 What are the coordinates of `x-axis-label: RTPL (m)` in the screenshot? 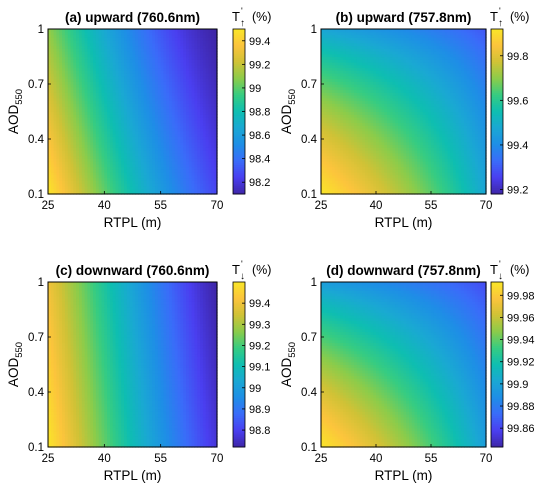 It's located at (133, 222).